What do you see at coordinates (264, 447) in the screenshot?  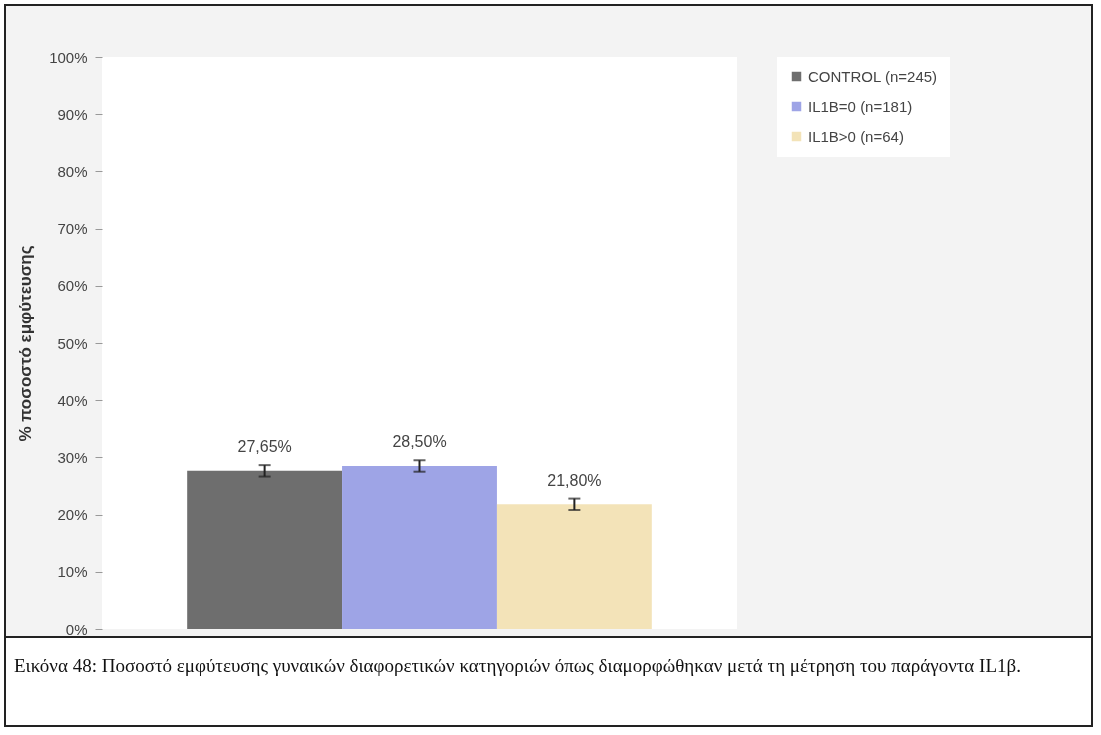 I see `data-label: 27,65%` at bounding box center [264, 447].